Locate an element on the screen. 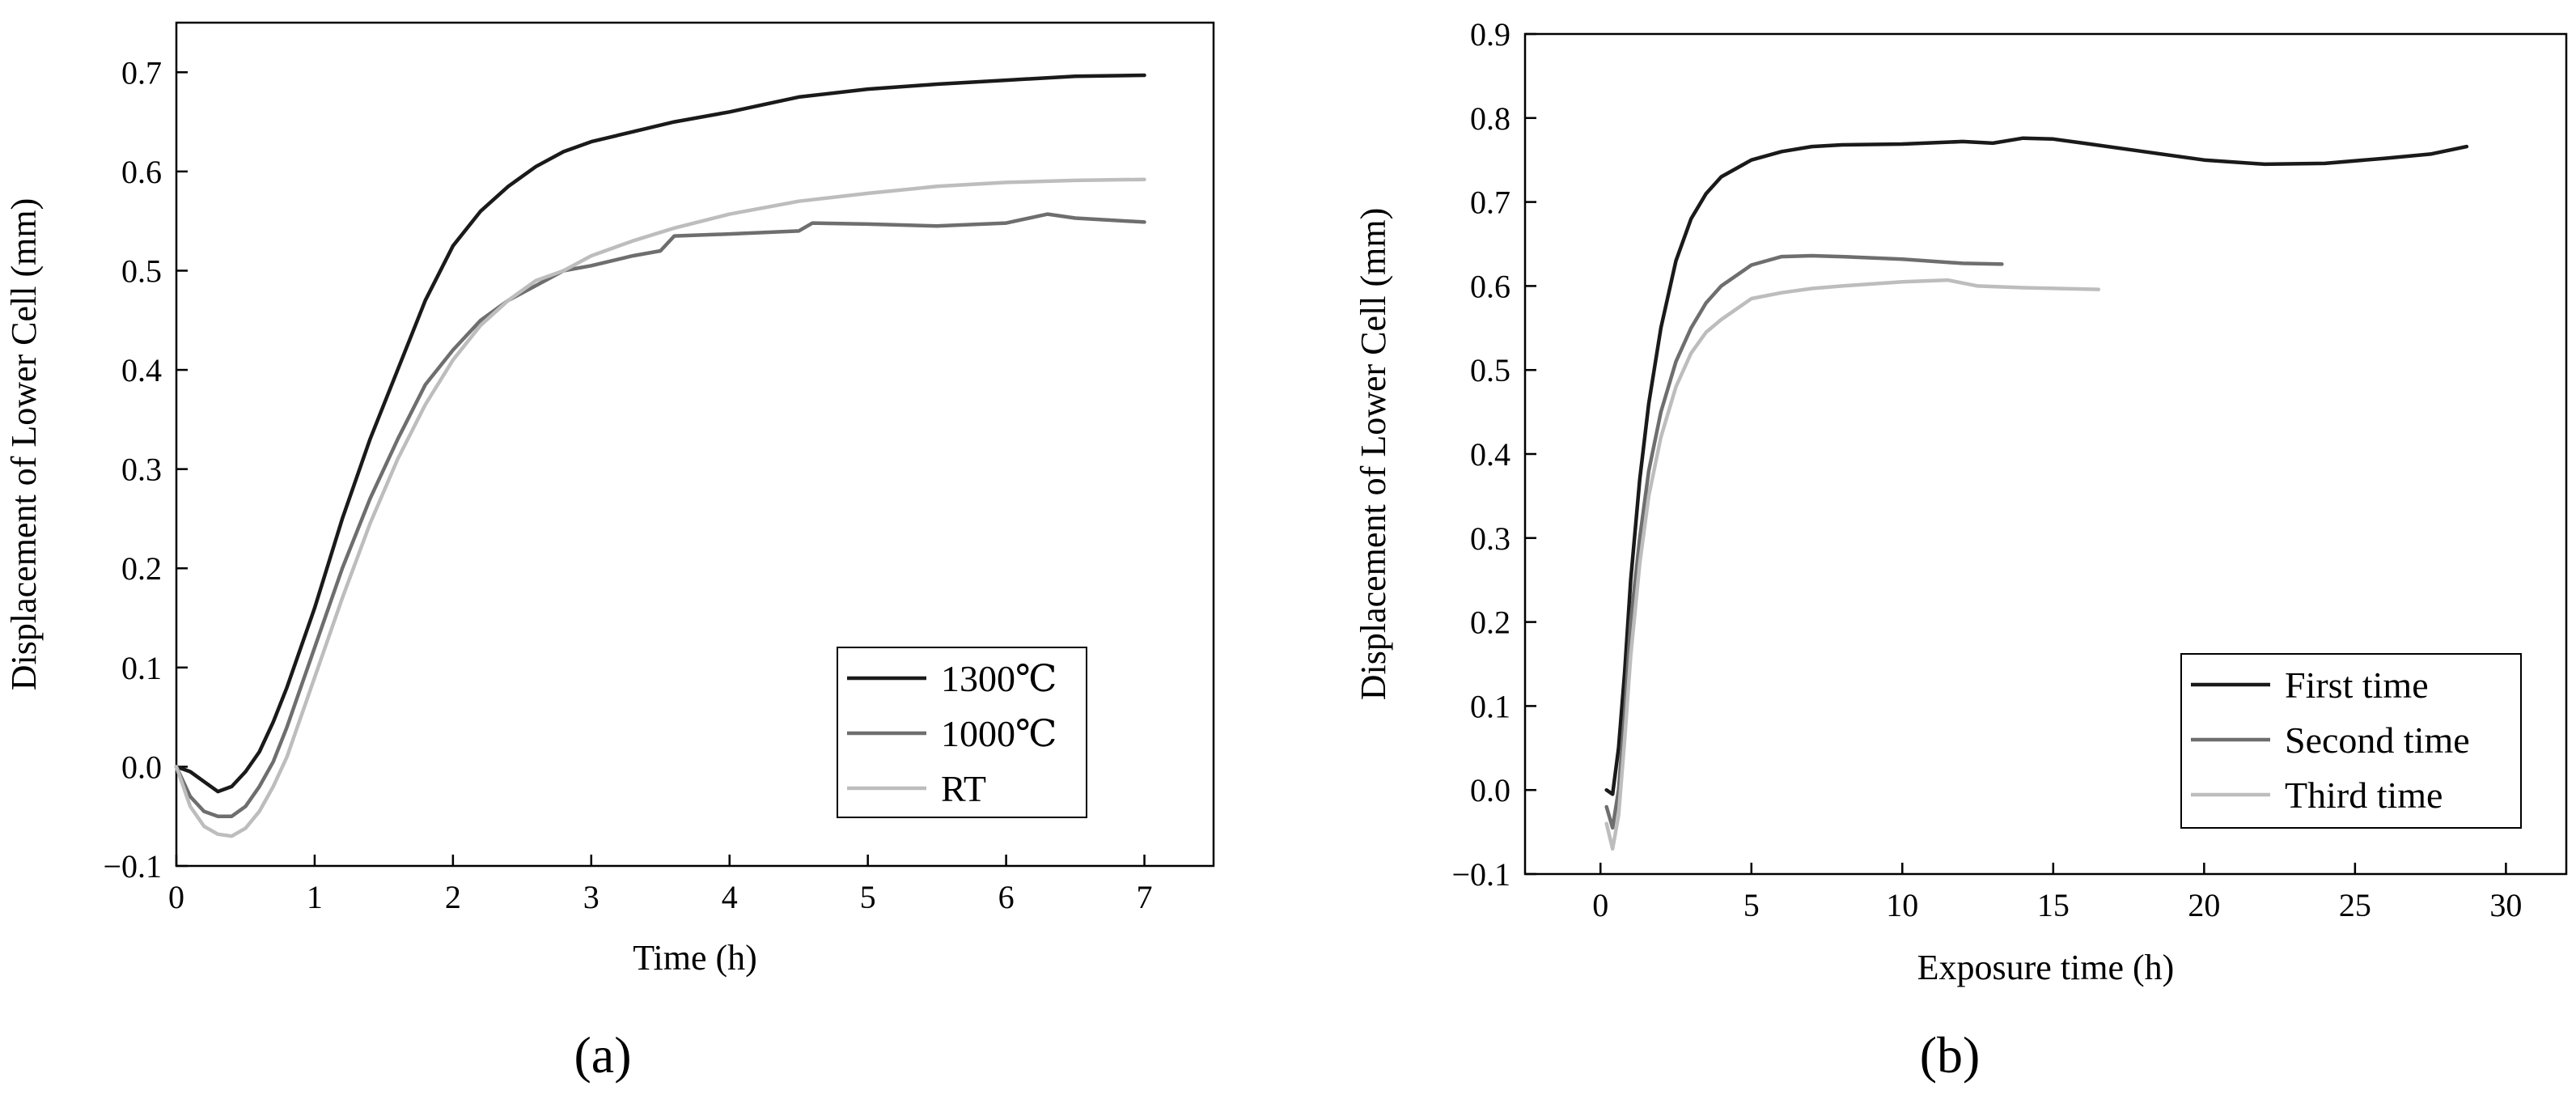  x-tick-label: 3 is located at coordinates (591, 897).